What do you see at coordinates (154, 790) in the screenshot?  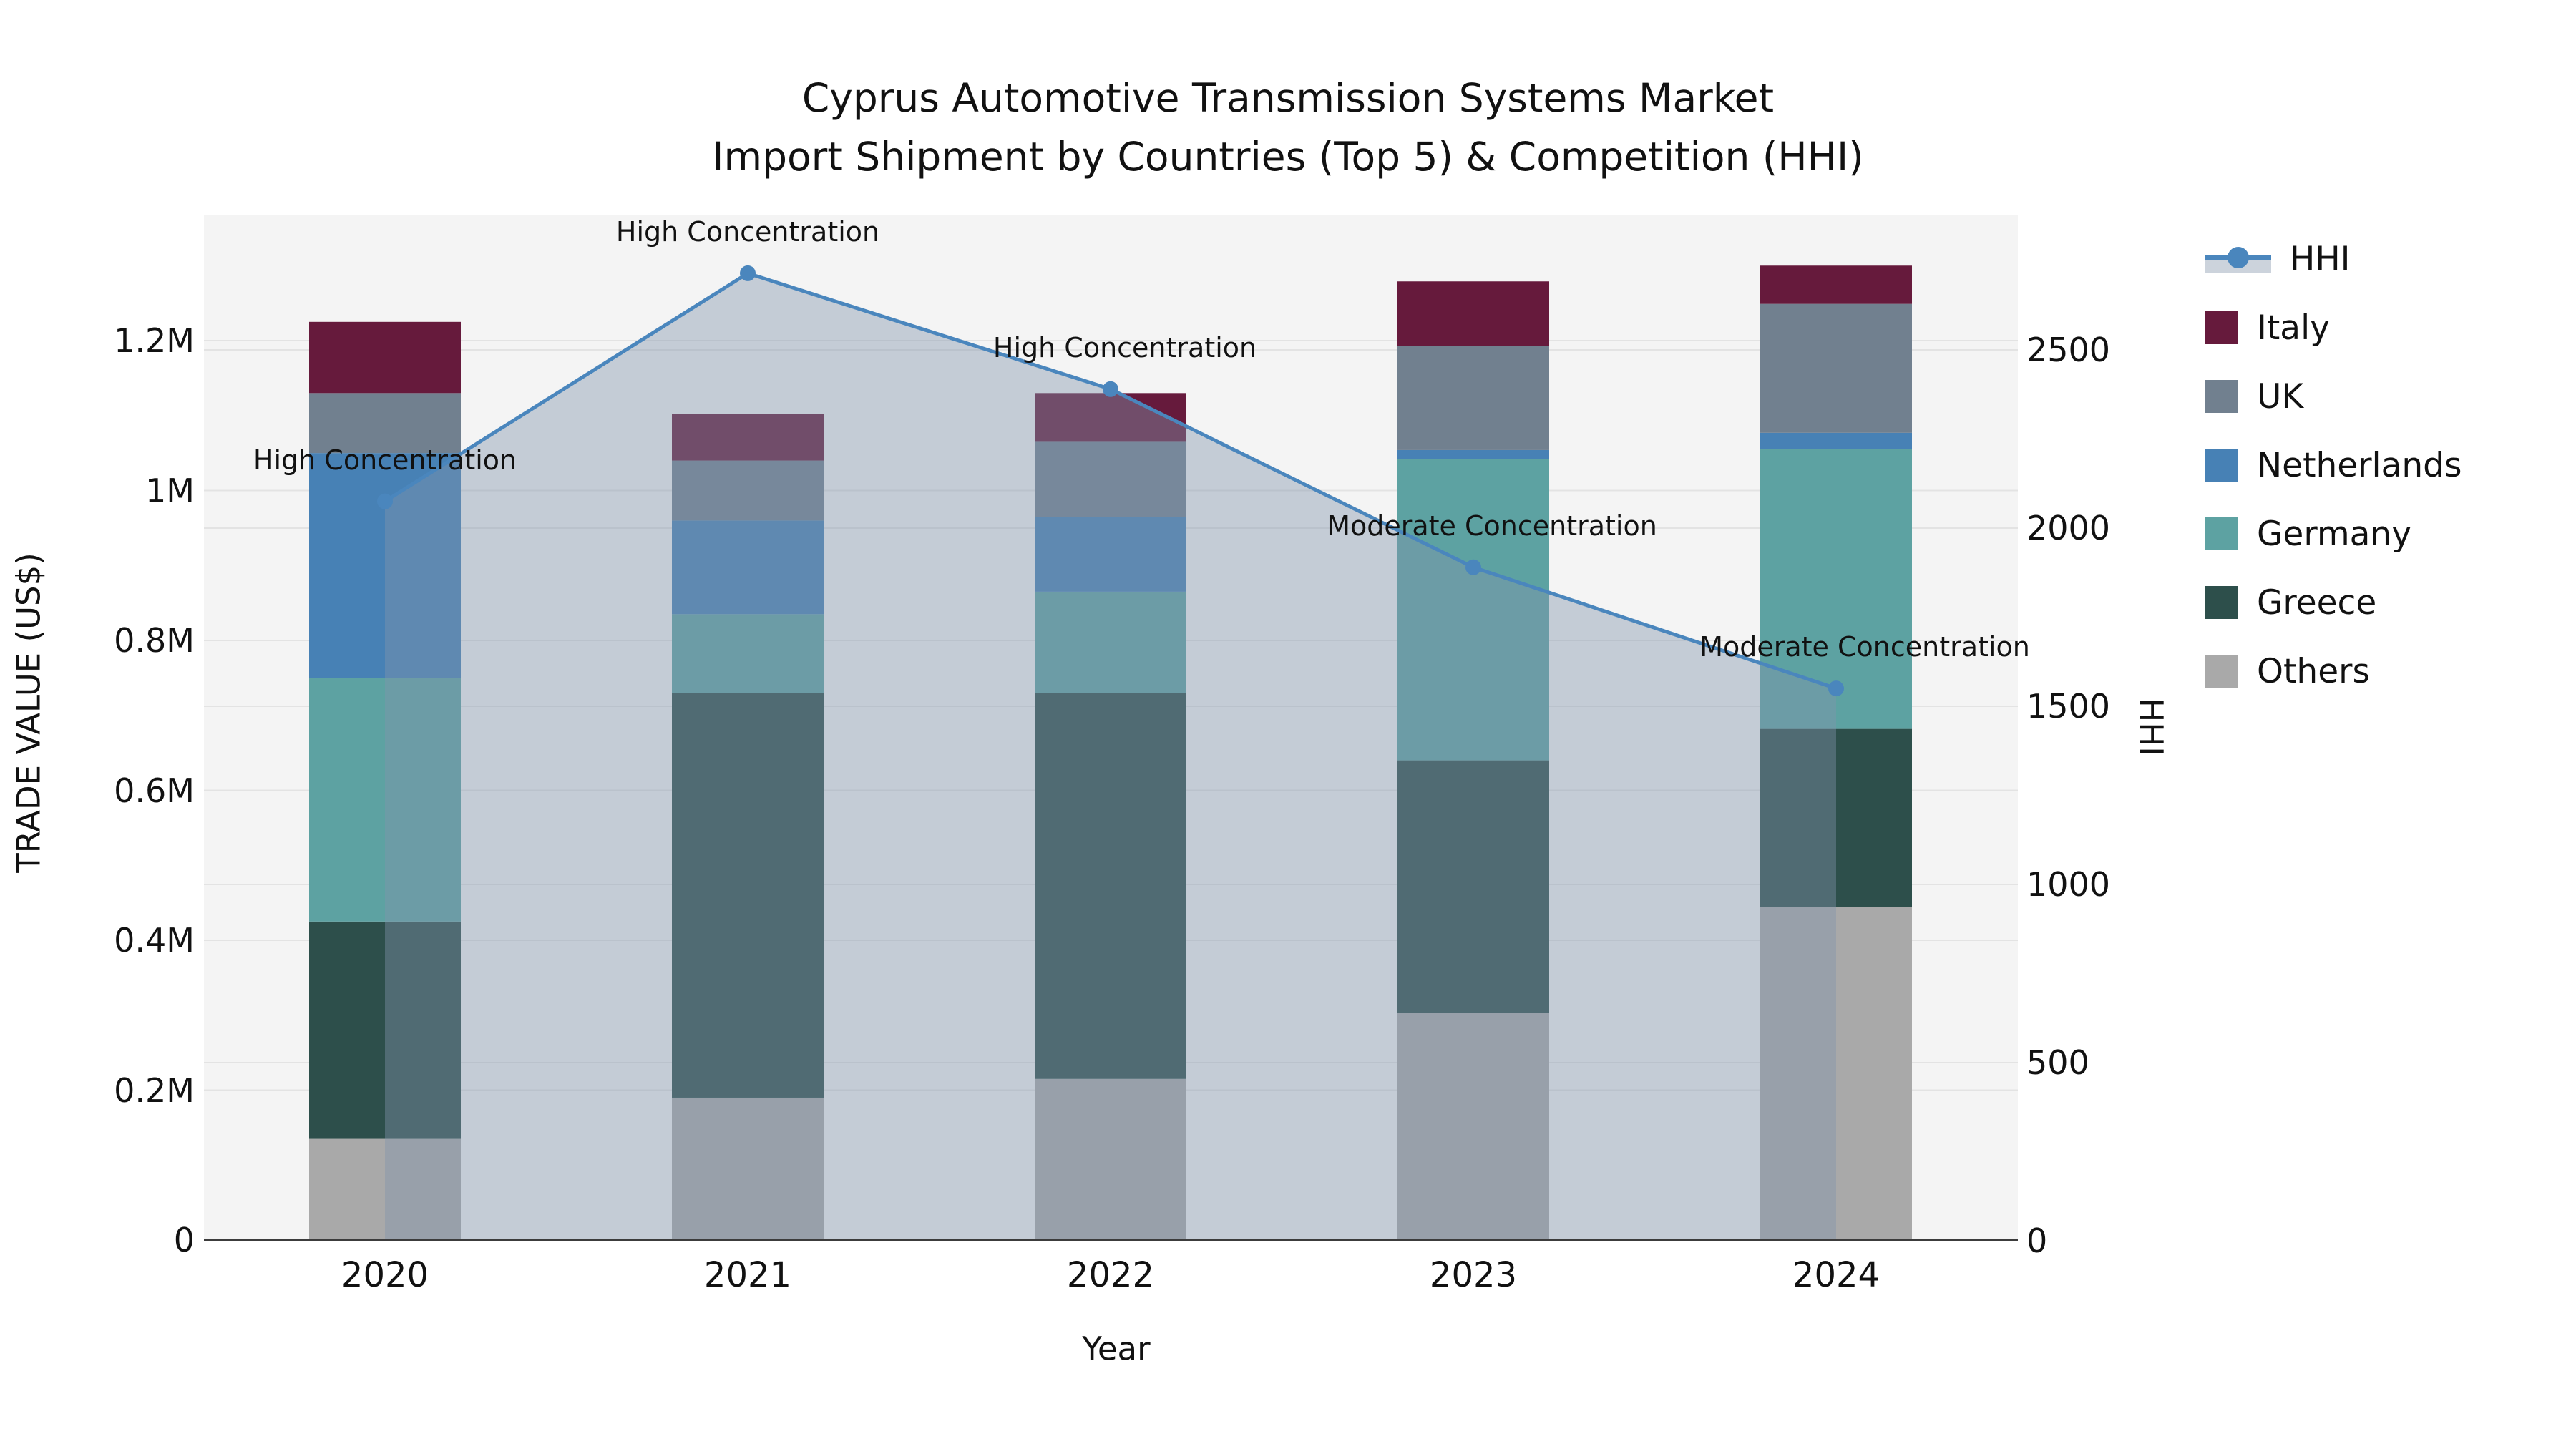 I see `y-left-tick-0.6M: 0.6M` at bounding box center [154, 790].